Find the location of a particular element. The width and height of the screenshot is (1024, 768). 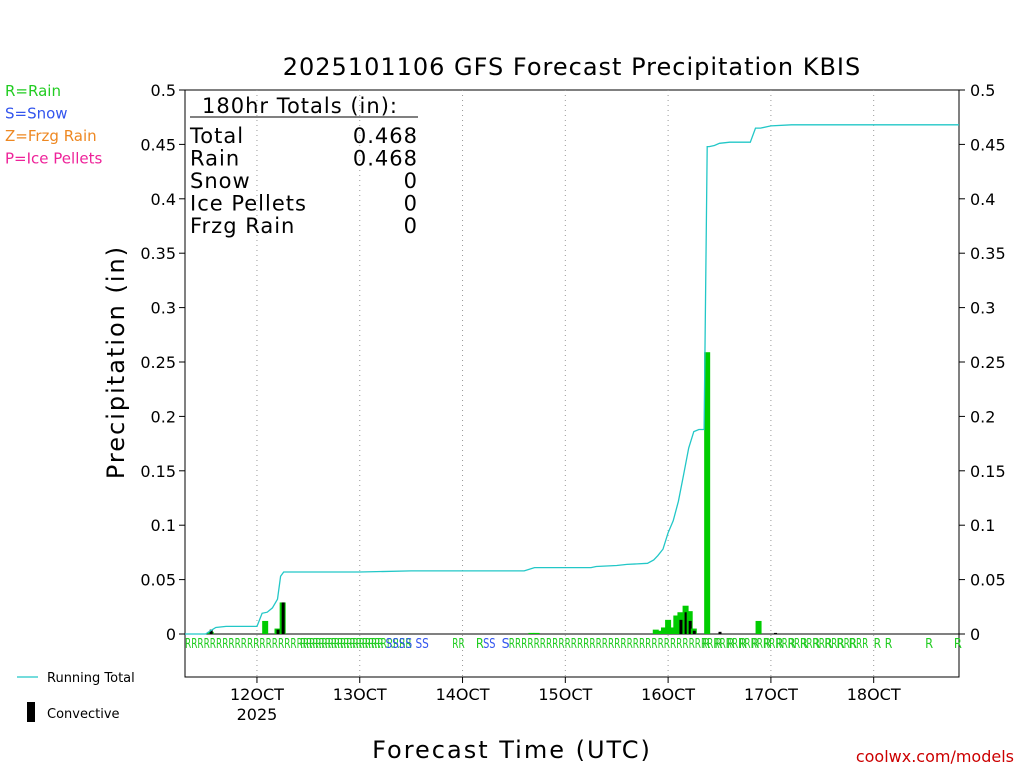

y-tick-label-left: 0.35 is located at coordinates (158, 253).